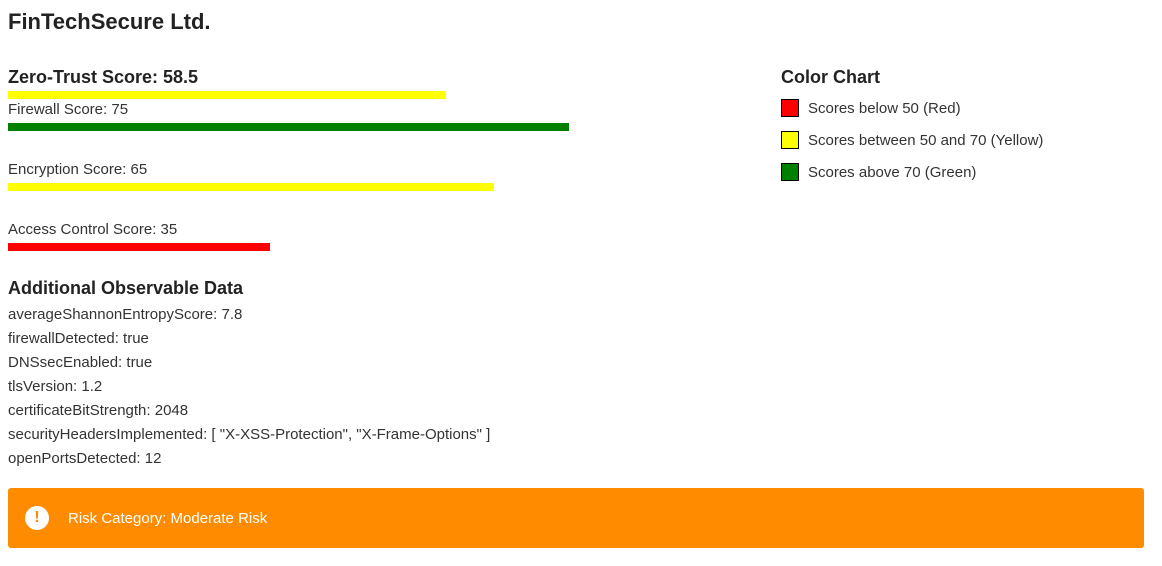 The width and height of the screenshot is (1162, 566). I want to click on legend-item-yellow: Scores between 50 and 70 (Yellow), so click(966, 140).